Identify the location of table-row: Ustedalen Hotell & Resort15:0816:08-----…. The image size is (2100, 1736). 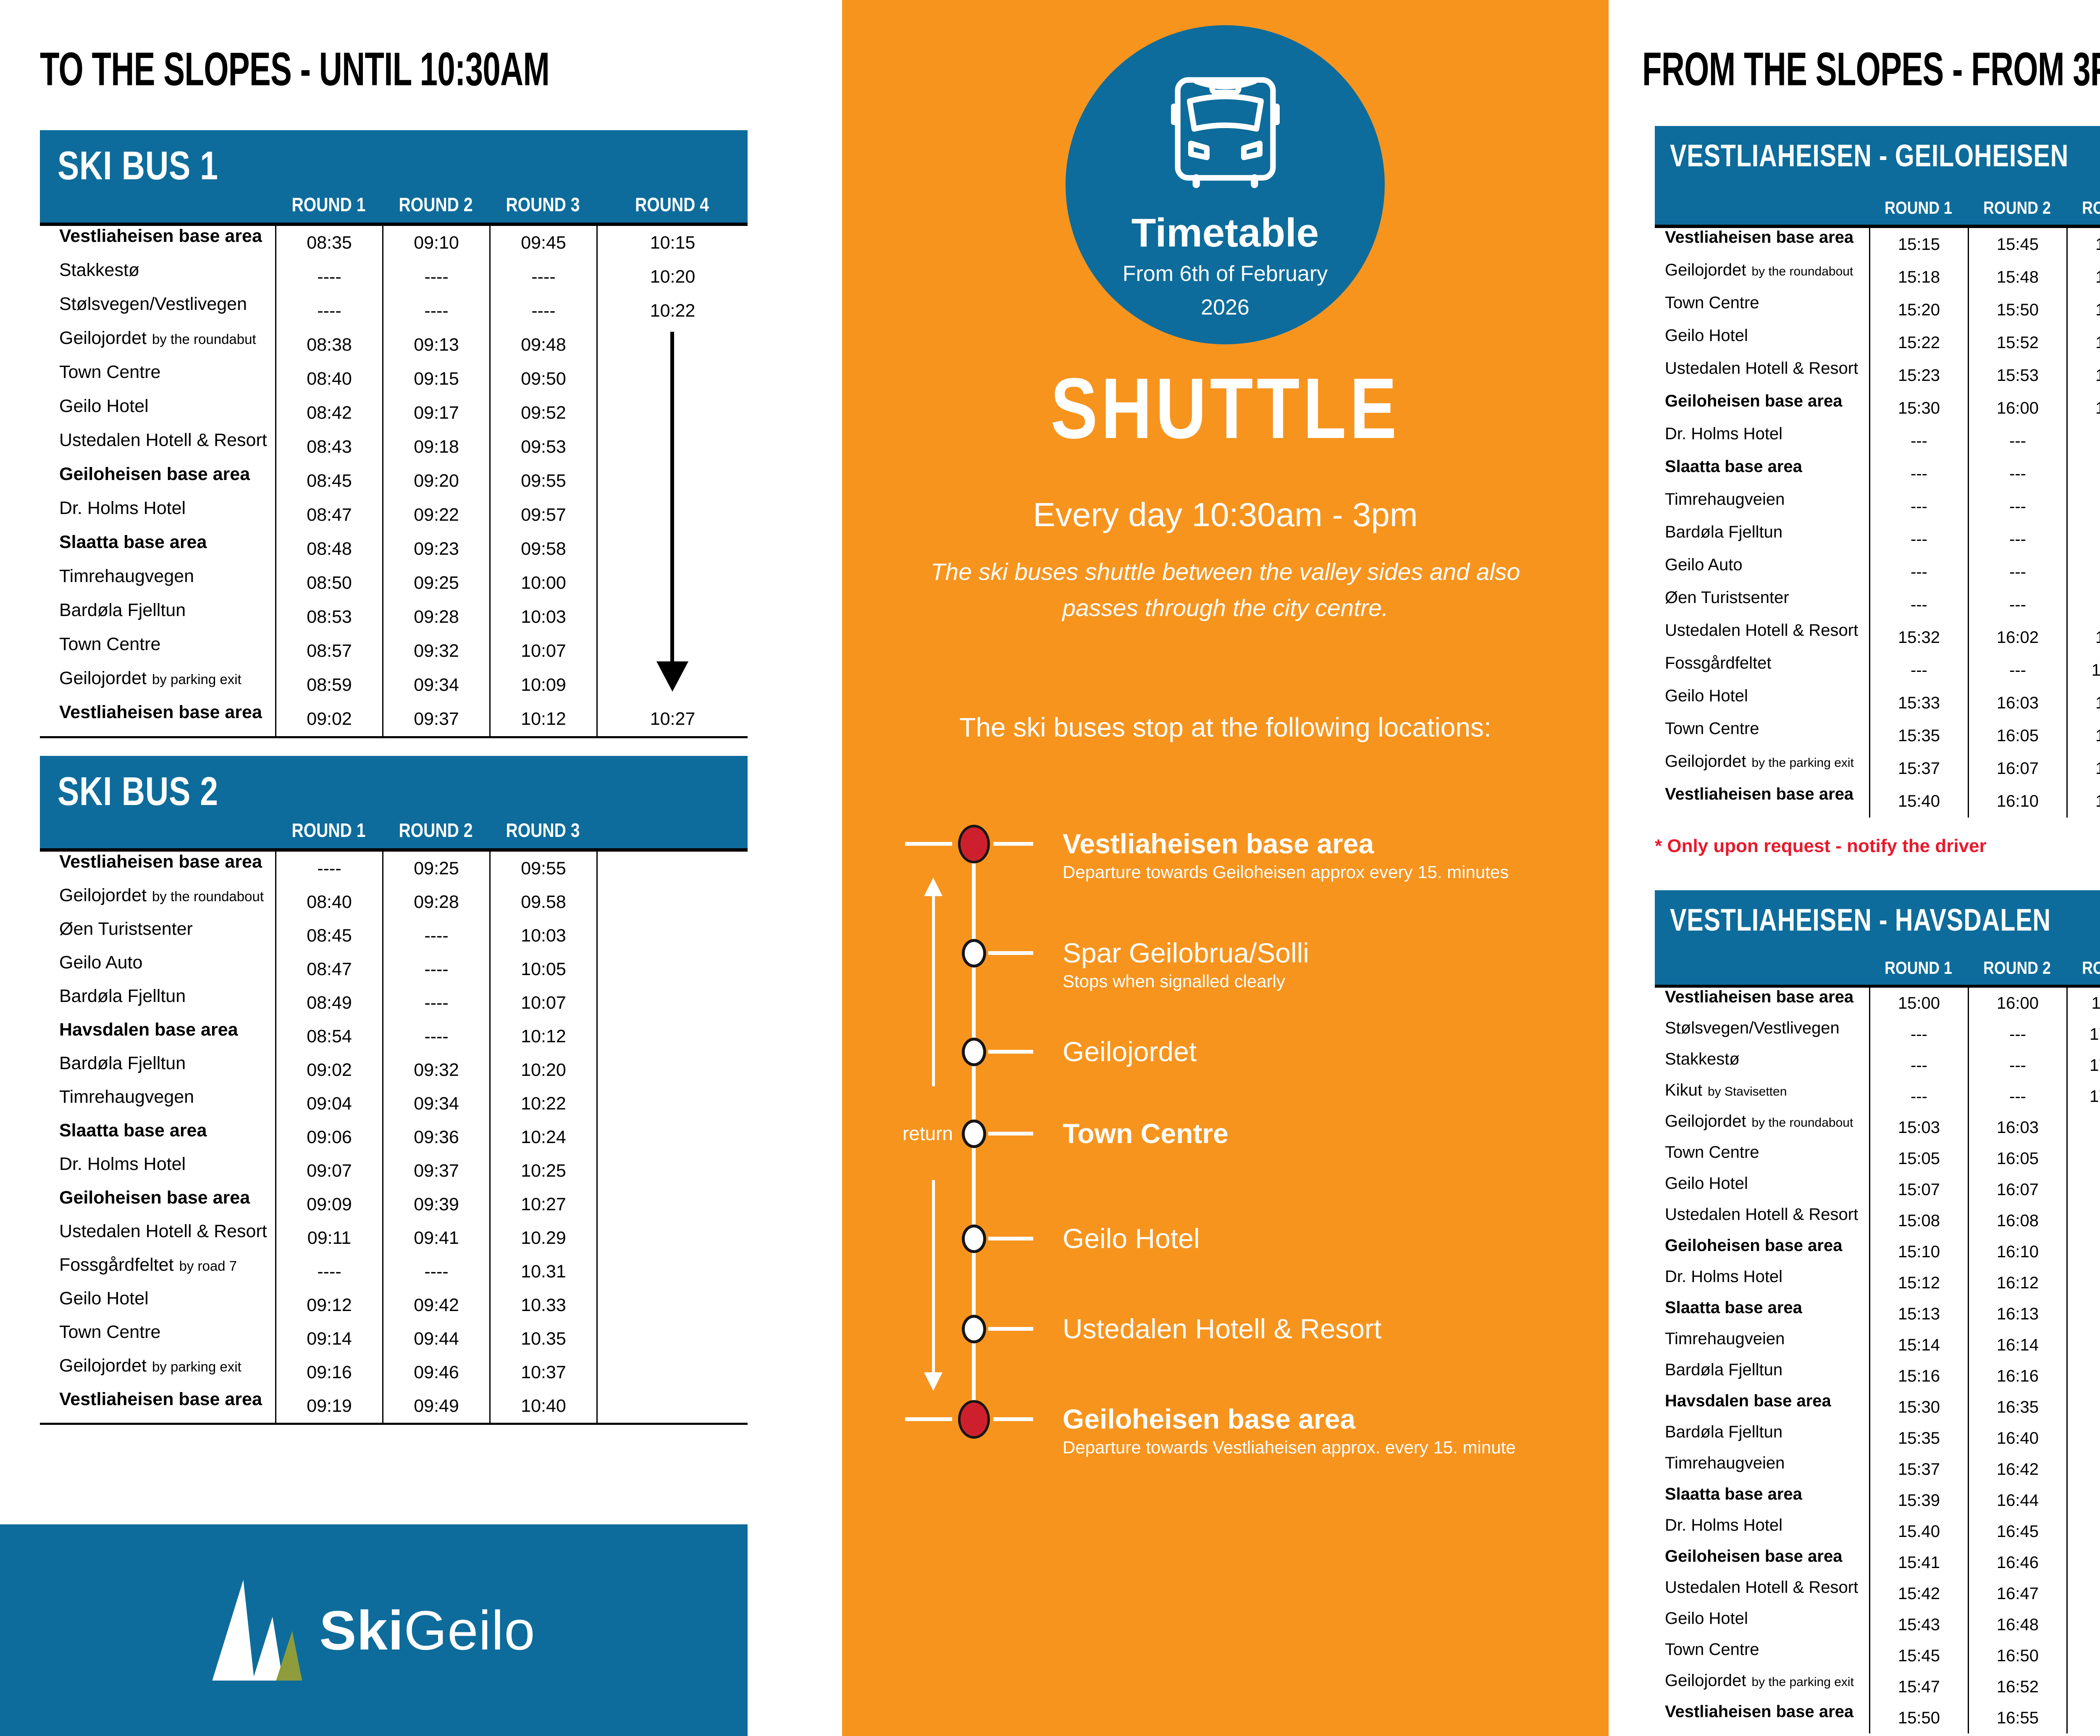
(1877, 1220).